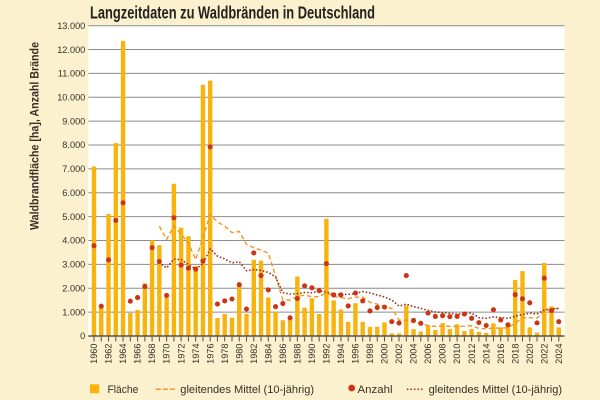 The image size is (600, 400). I want to click on svg-text: 2018, so click(515, 354).